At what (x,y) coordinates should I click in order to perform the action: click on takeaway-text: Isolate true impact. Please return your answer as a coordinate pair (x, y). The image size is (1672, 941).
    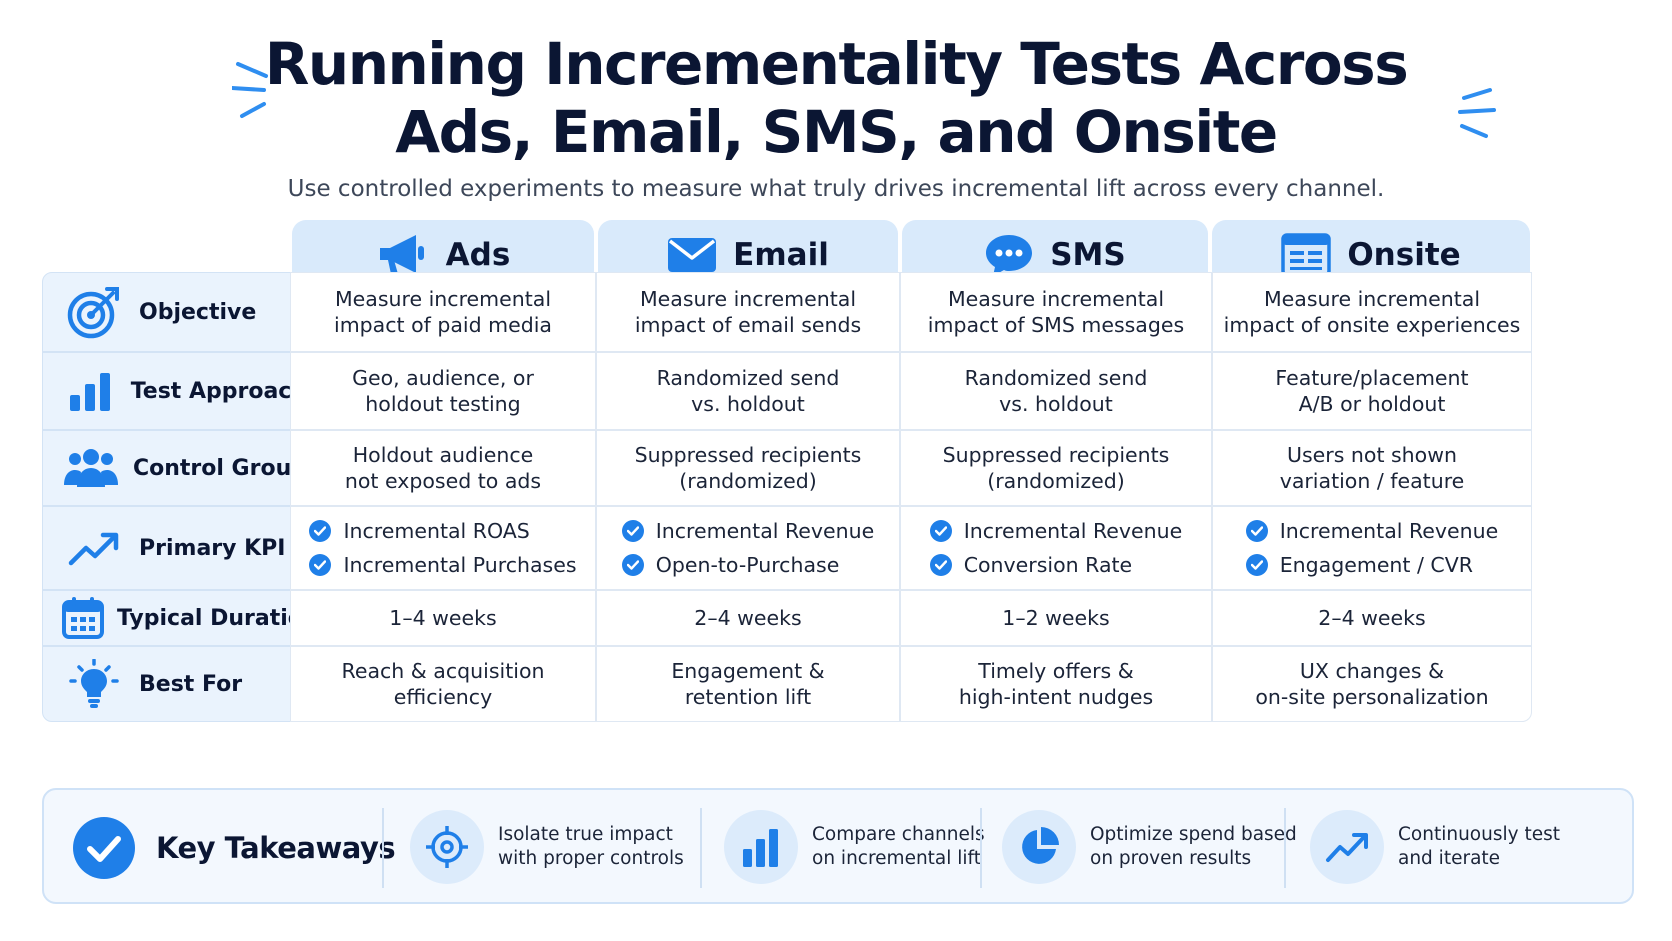
    Looking at the image, I should click on (585, 834).